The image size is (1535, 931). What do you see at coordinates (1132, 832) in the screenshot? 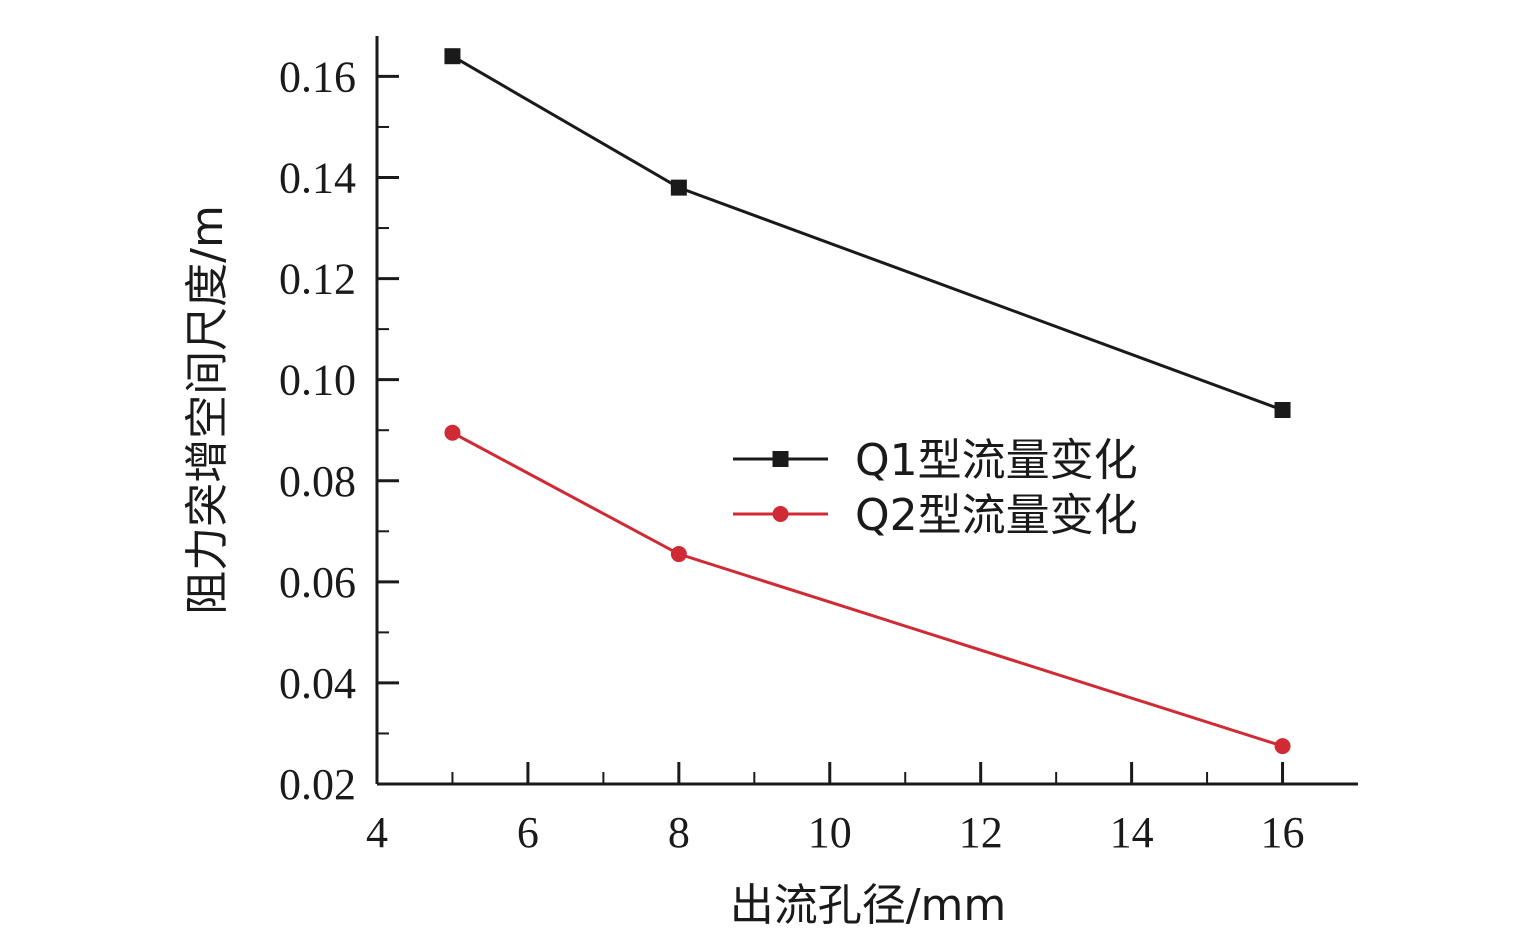
I see `x-tick-label: 14` at bounding box center [1132, 832].